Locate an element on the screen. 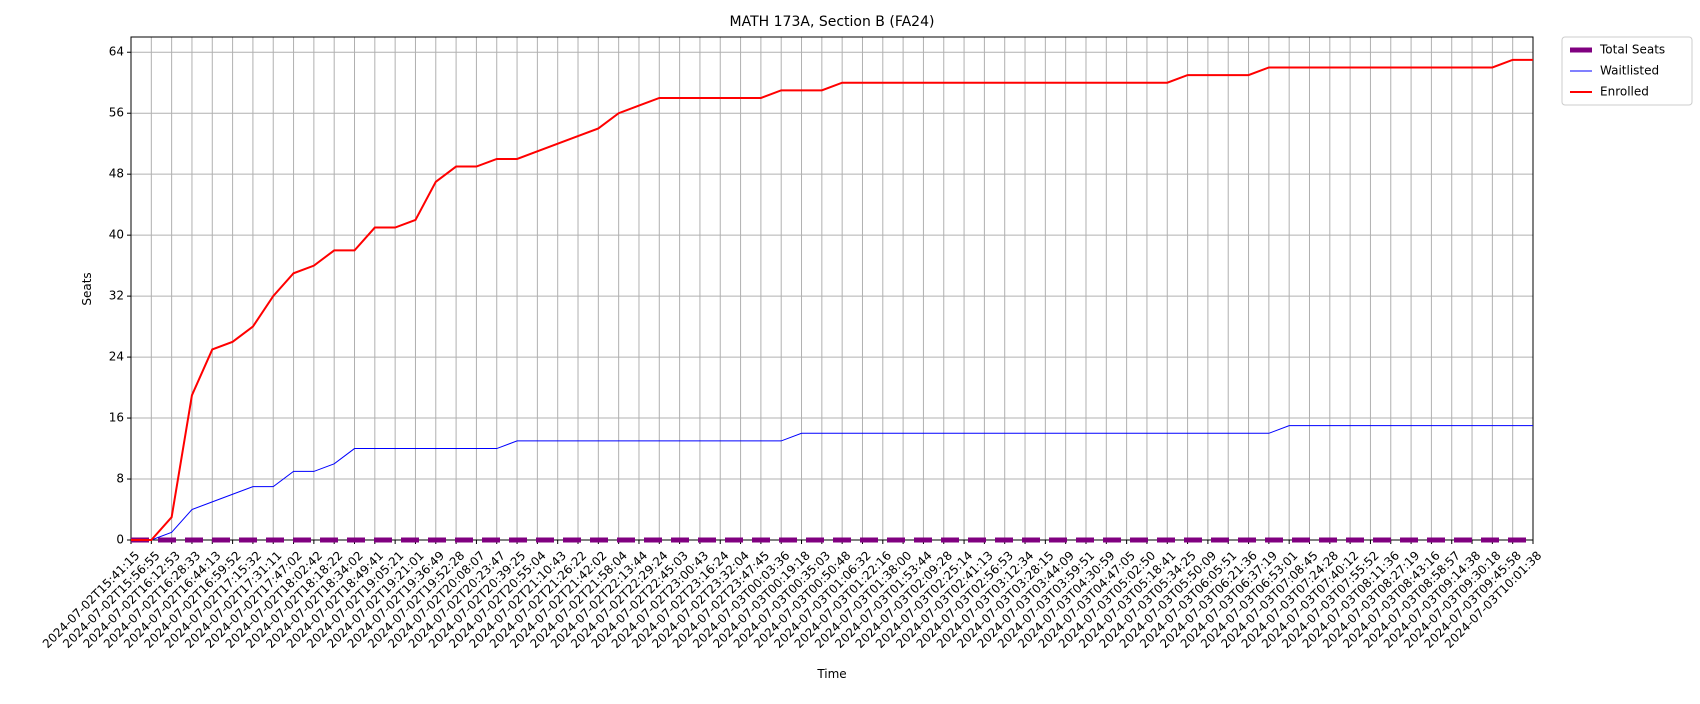  y-axis-label: Seats is located at coordinates (87, 288).